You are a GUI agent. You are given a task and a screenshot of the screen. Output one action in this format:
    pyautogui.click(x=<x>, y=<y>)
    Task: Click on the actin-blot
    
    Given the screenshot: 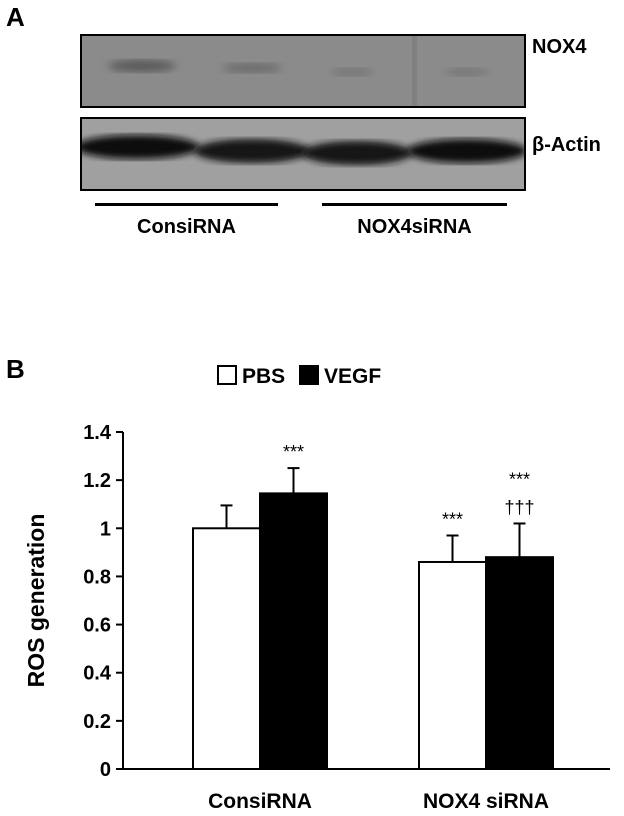 What is the action you would take?
    pyautogui.click(x=303, y=154)
    